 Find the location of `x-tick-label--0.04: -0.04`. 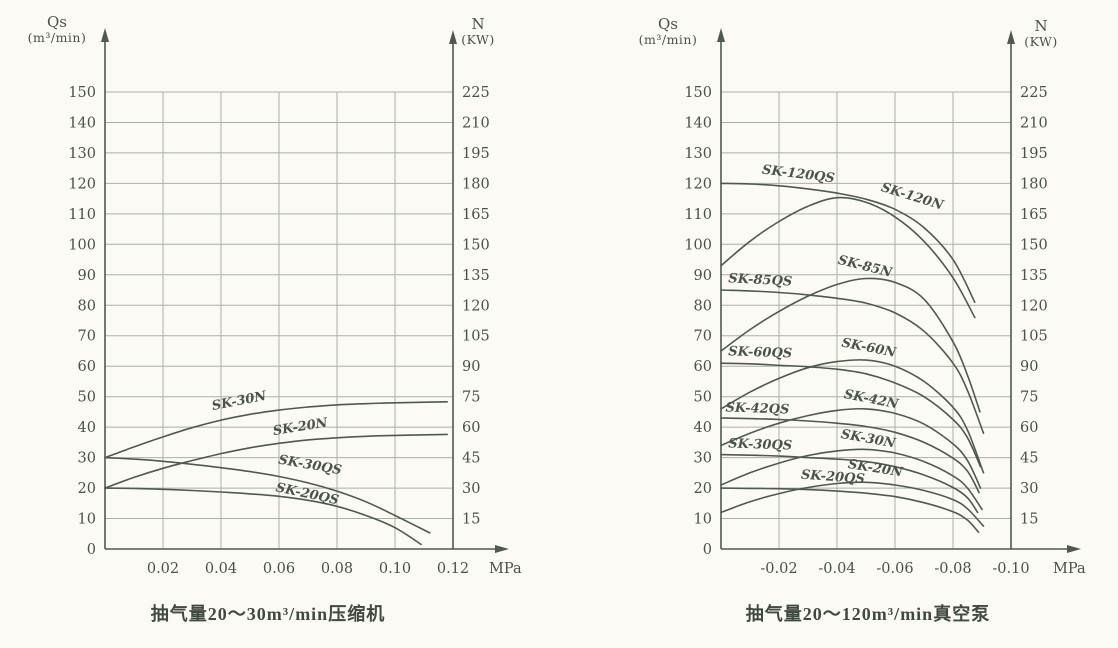

x-tick-label--0.04: -0.04 is located at coordinates (836, 569).